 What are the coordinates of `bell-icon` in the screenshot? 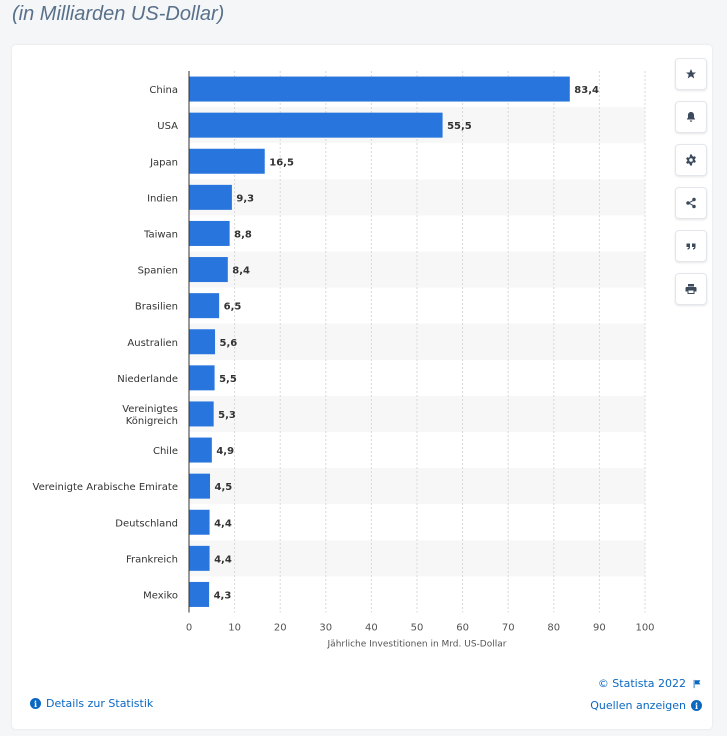 It's located at (691, 117).